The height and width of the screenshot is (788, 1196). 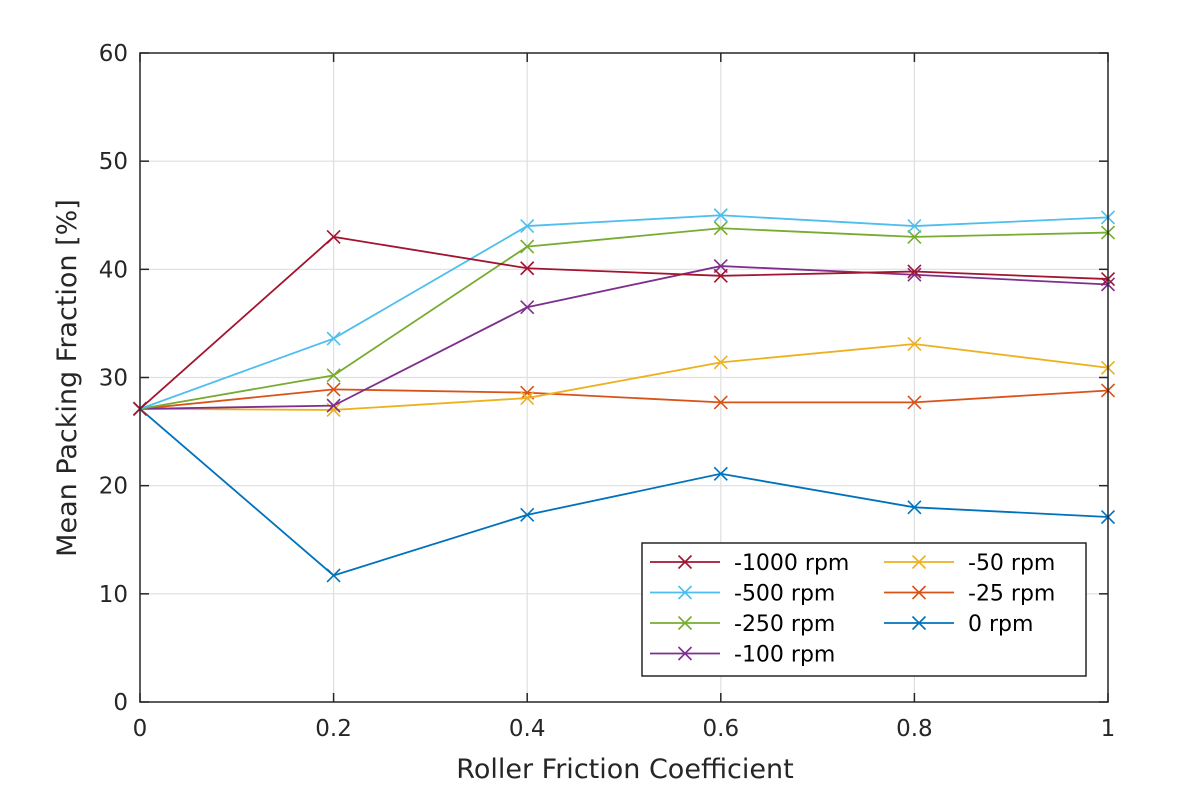 I want to click on y-tick-label: 30, so click(x=113, y=379).